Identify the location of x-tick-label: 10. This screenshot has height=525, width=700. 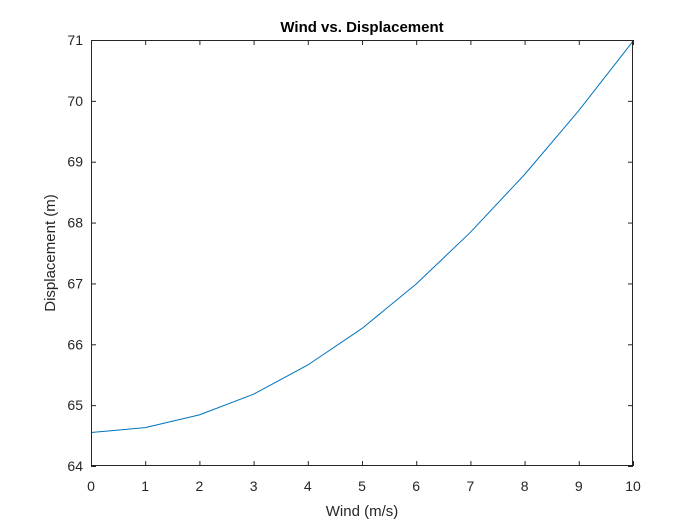
(633, 486).